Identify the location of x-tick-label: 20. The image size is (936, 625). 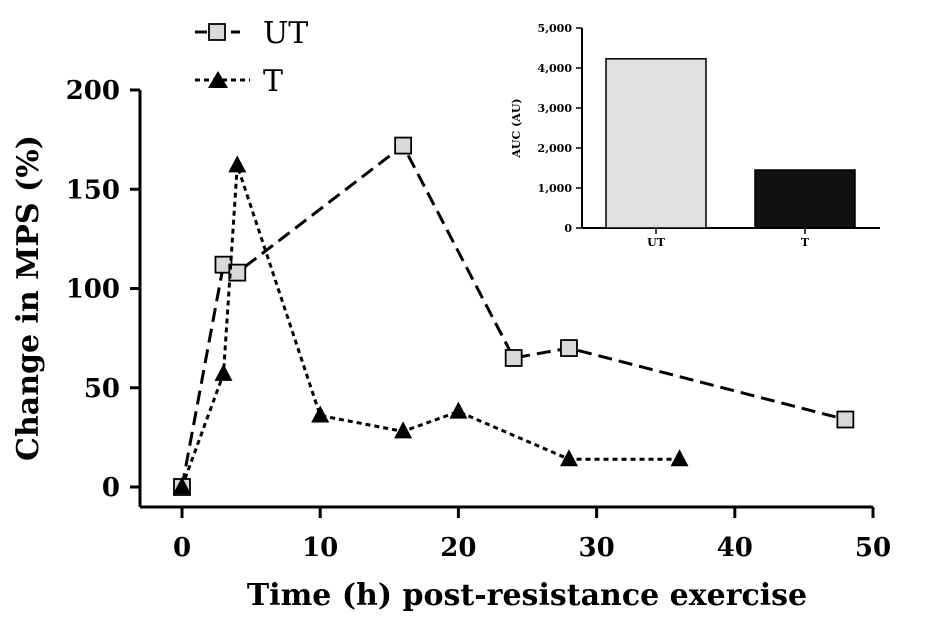
(458, 548).